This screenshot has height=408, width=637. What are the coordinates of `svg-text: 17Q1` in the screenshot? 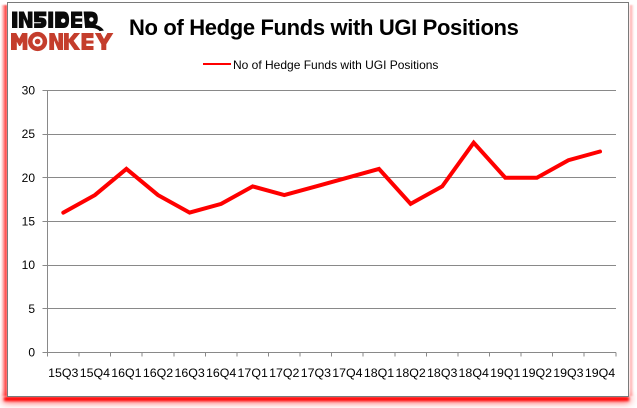 It's located at (253, 373).